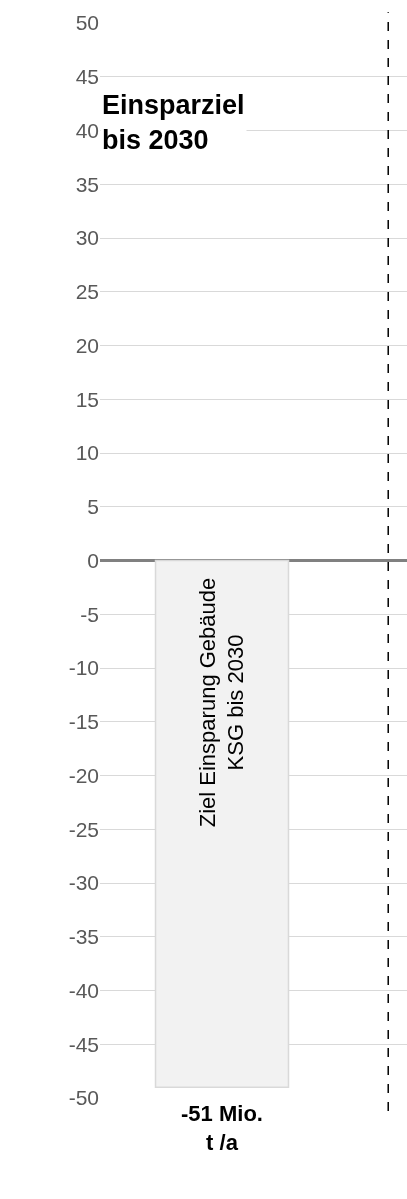  I want to click on y-tick-label: 10, so click(87, 453).